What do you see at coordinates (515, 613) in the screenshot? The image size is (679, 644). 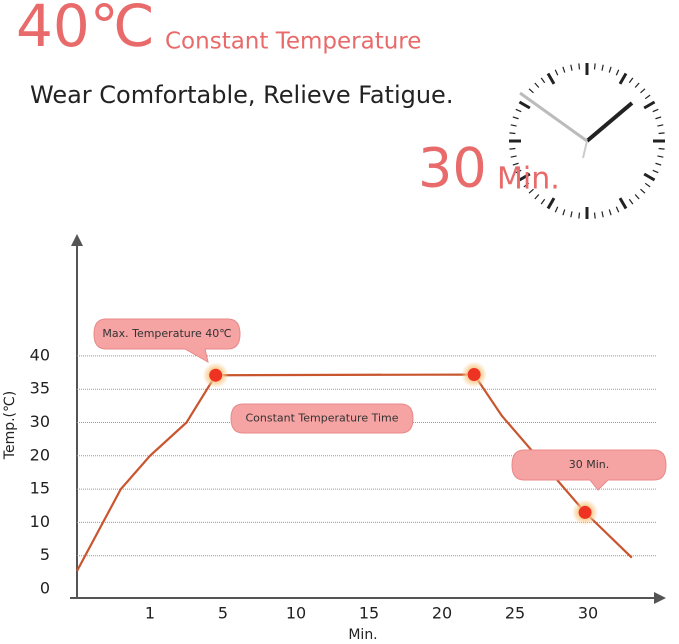 I see `x-tick-label: 25` at bounding box center [515, 613].